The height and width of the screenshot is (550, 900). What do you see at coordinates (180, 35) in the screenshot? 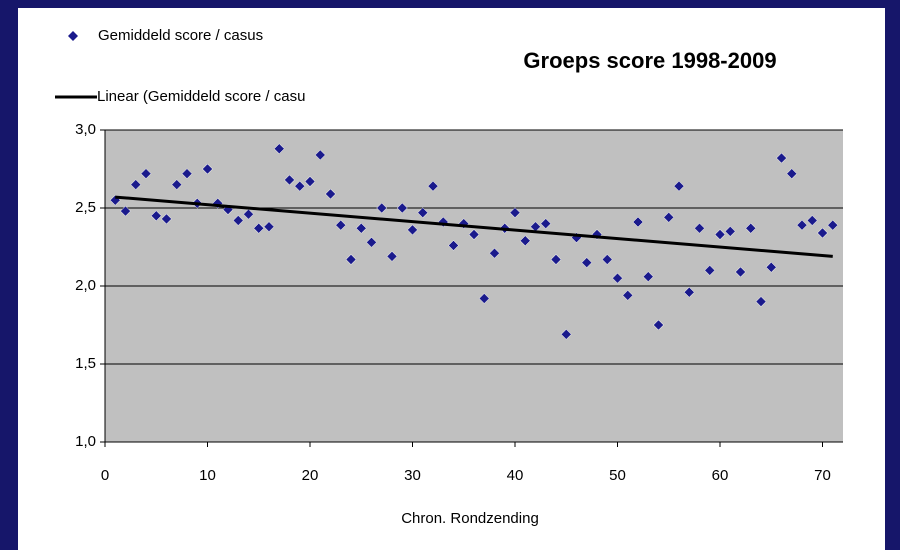
I see `legend-label: Gemiddeld score / casus` at bounding box center [180, 35].